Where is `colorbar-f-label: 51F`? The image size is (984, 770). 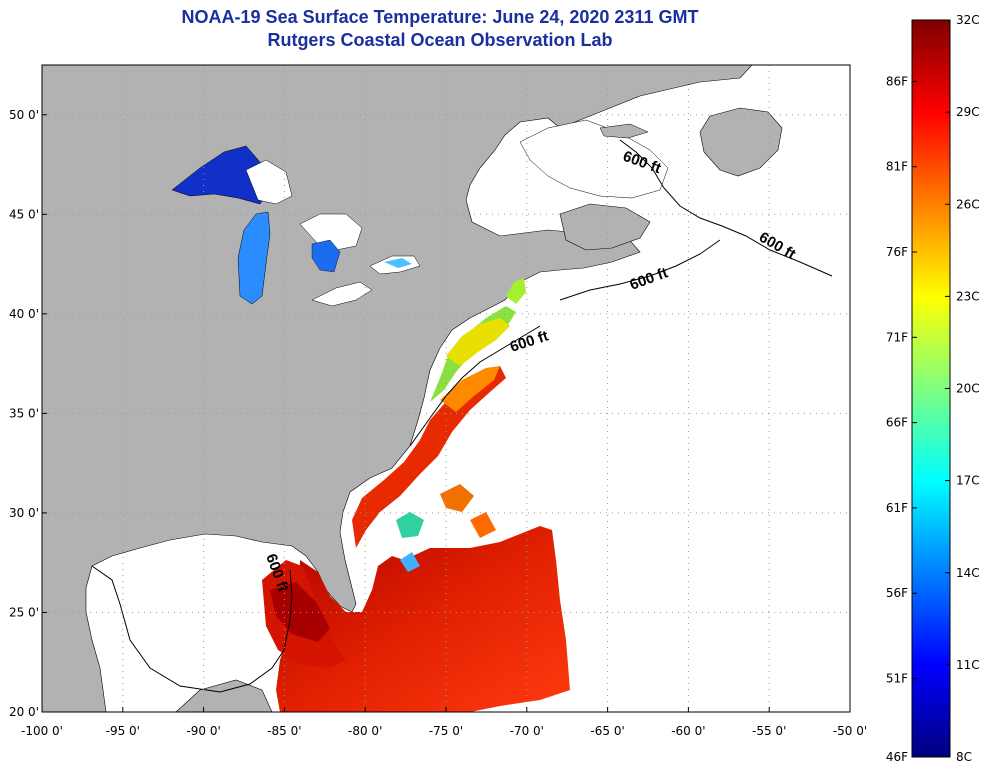 colorbar-f-label: 51F is located at coordinates (897, 679).